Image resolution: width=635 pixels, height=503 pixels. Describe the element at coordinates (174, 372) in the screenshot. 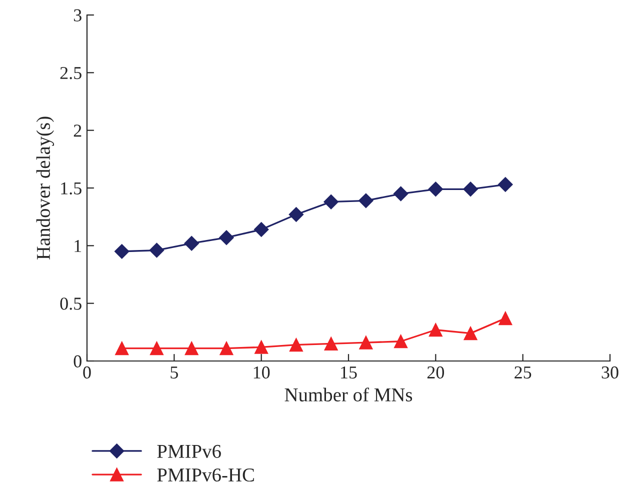

I see `x-tick-label: 5` at that location.